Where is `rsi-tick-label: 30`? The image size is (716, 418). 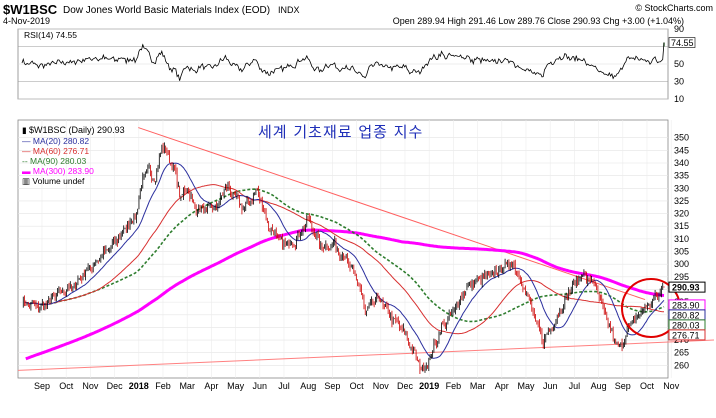 rsi-tick-label: 30 is located at coordinates (679, 82).